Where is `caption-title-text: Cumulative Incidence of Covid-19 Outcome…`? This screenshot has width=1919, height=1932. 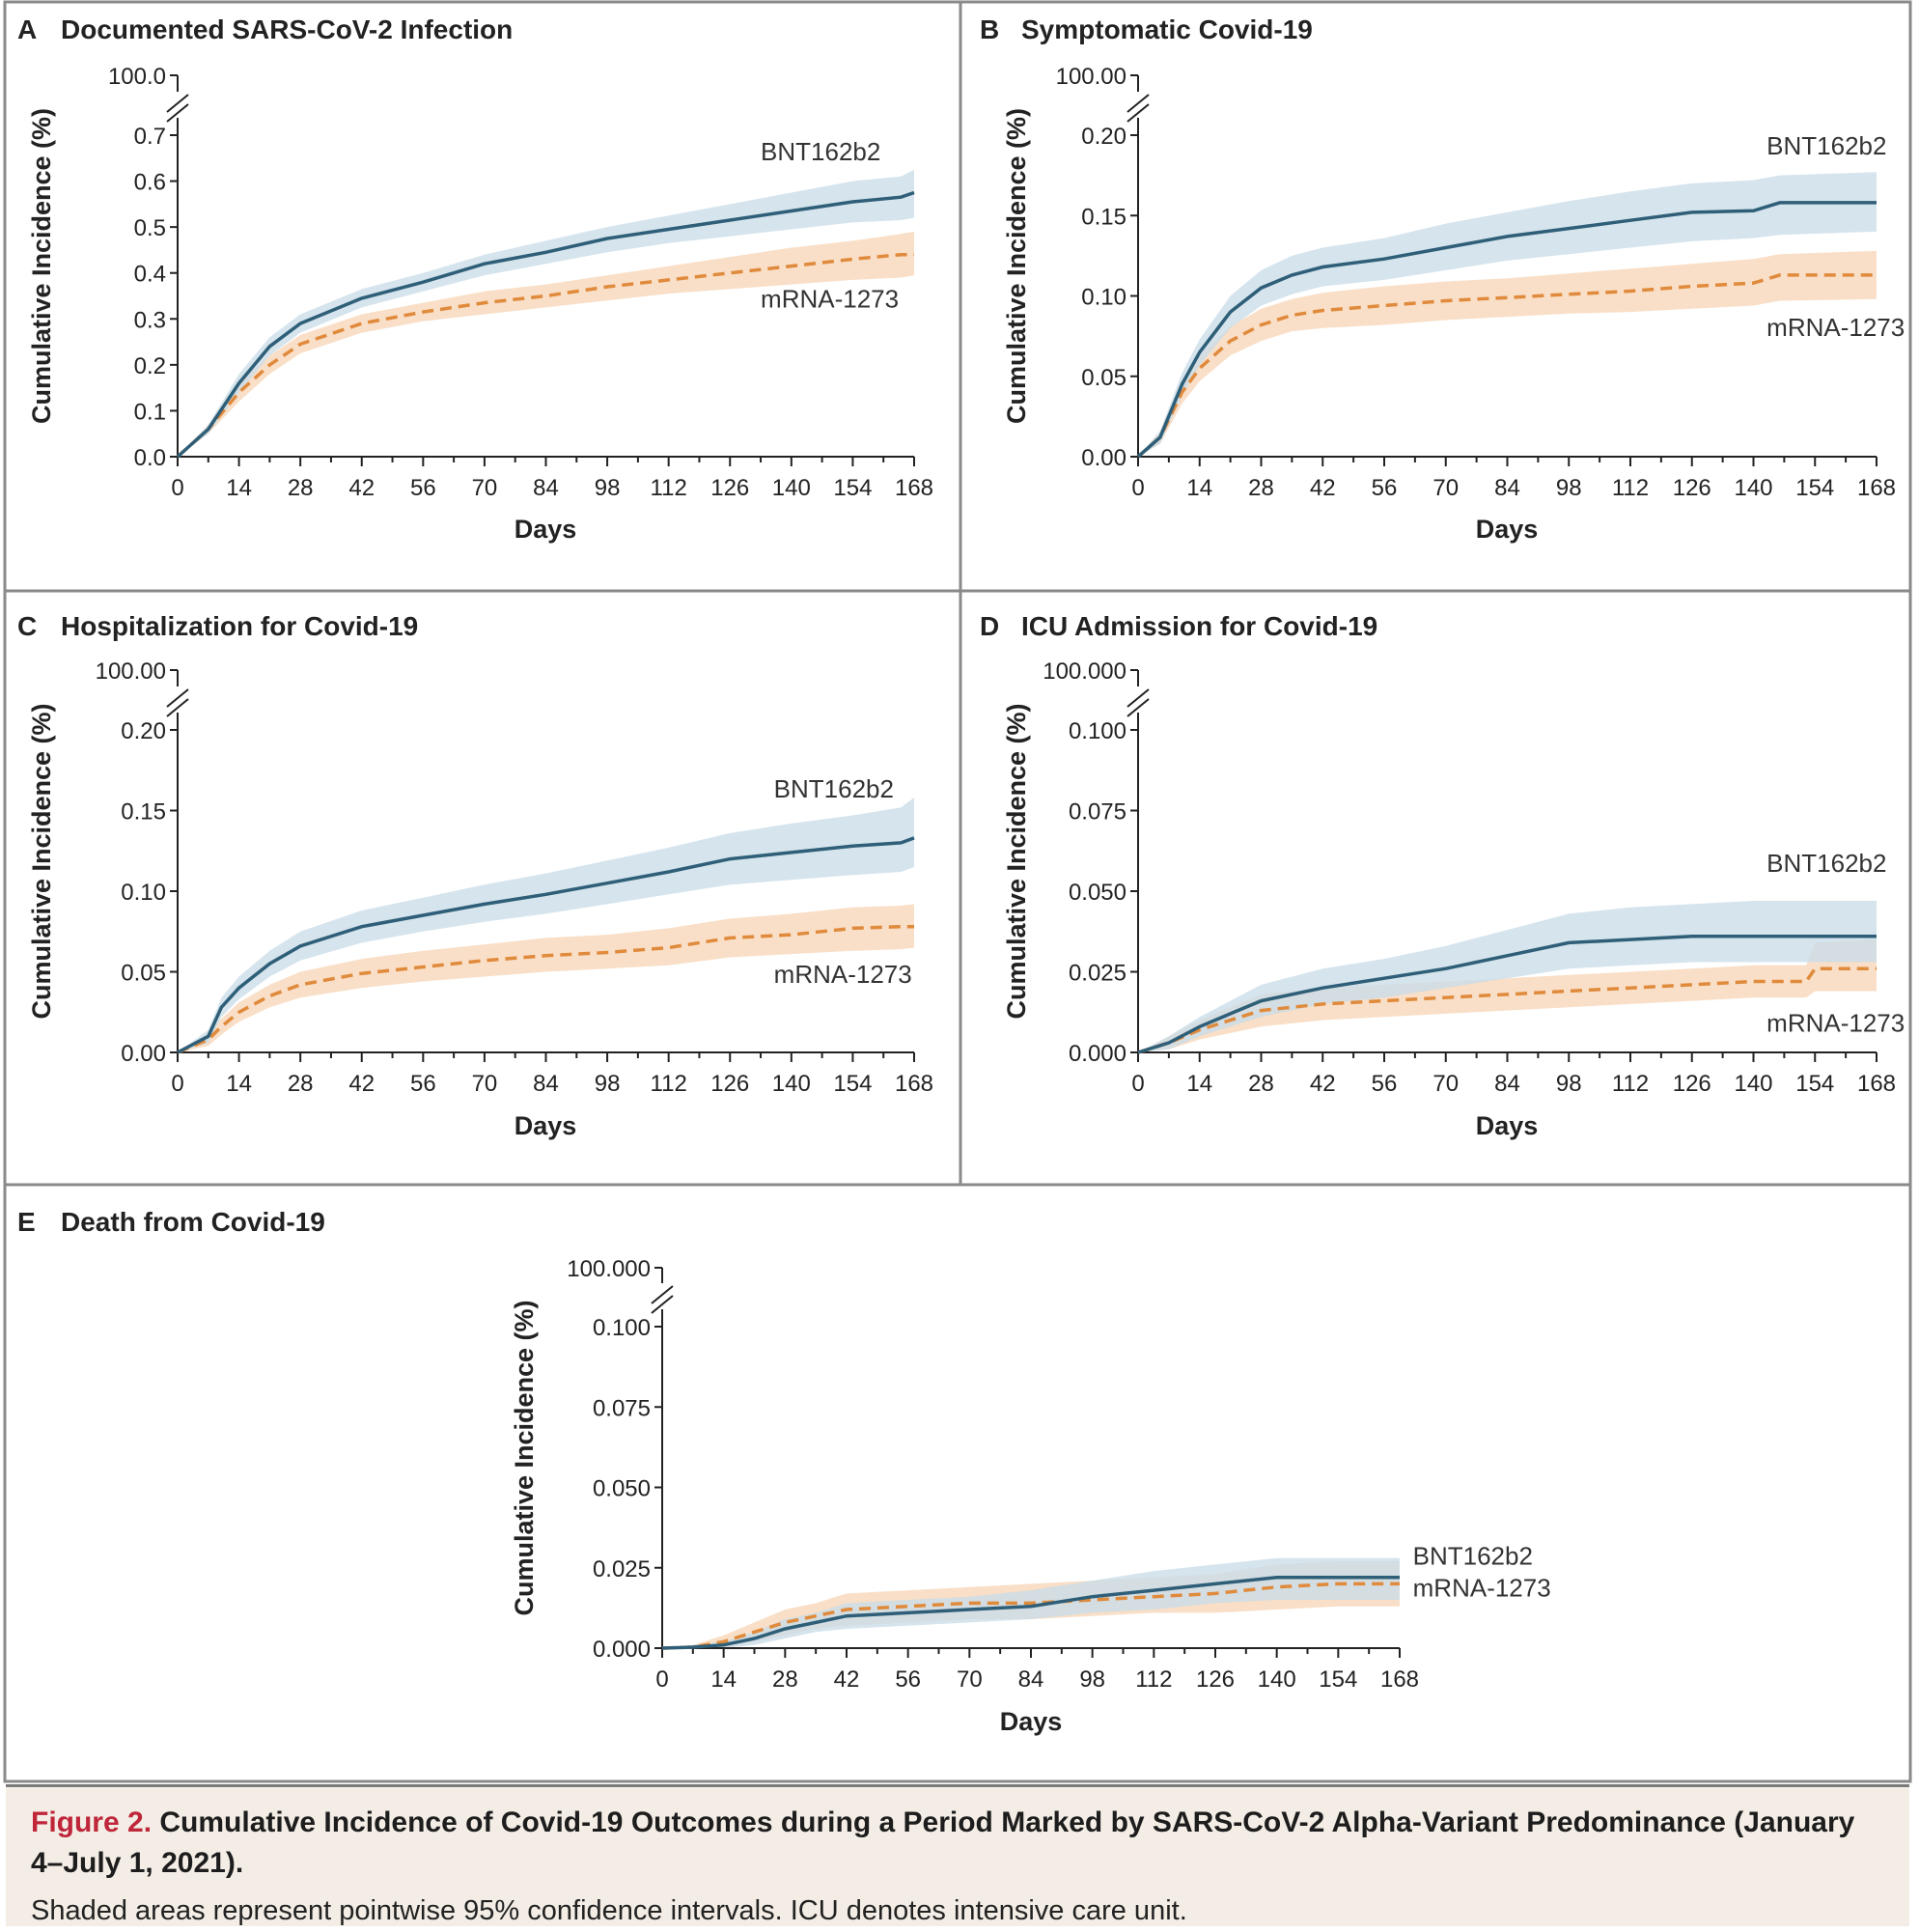 caption-title-text: Cumulative Incidence of Covid-19 Outcome… is located at coordinates (943, 1843).